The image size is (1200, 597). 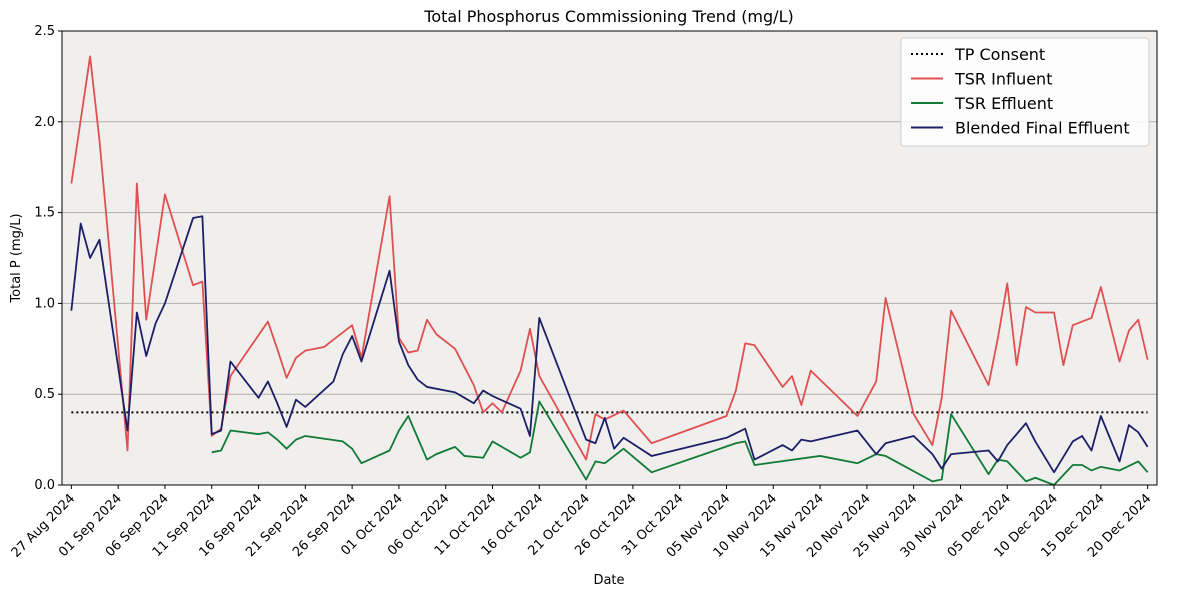 What do you see at coordinates (999, 54) in the screenshot?
I see `legend-label: TP Consent` at bounding box center [999, 54].